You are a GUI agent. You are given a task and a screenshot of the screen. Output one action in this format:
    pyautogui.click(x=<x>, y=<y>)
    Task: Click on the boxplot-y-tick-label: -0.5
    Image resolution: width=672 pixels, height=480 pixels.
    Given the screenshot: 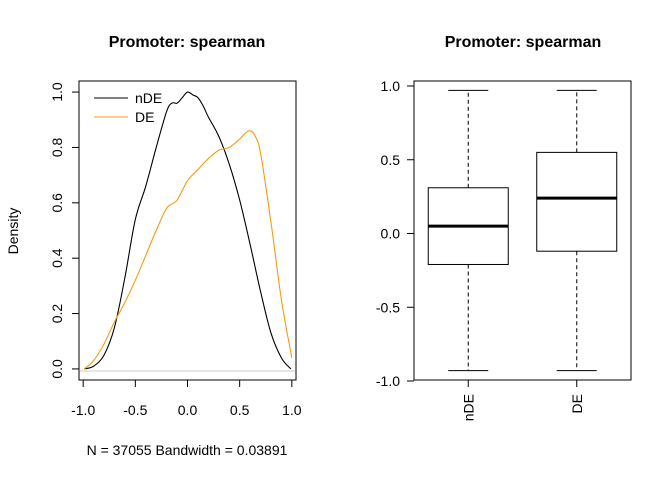 What is the action you would take?
    pyautogui.click(x=388, y=307)
    